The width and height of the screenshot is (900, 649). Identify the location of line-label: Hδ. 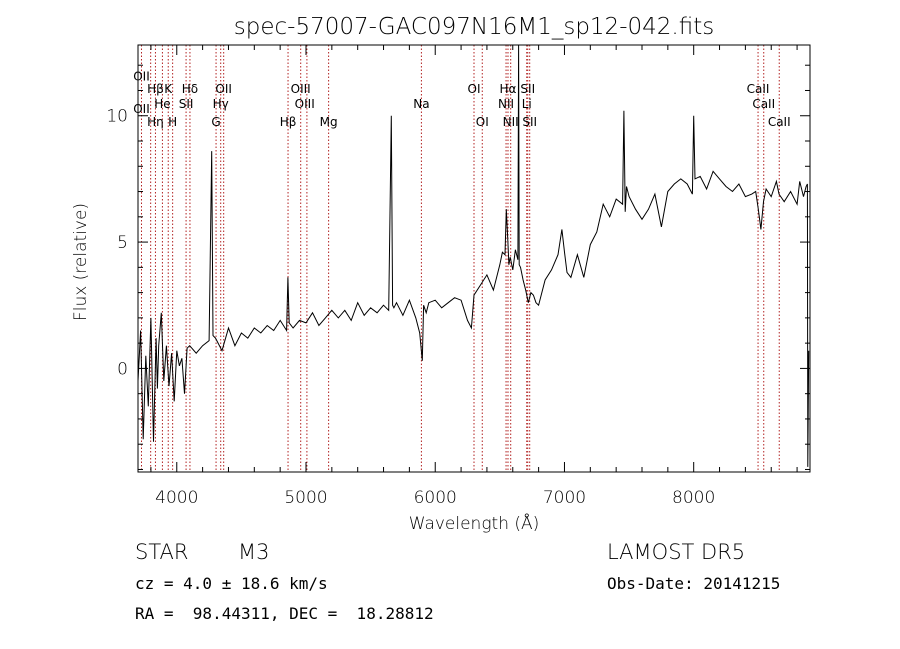
(190, 89).